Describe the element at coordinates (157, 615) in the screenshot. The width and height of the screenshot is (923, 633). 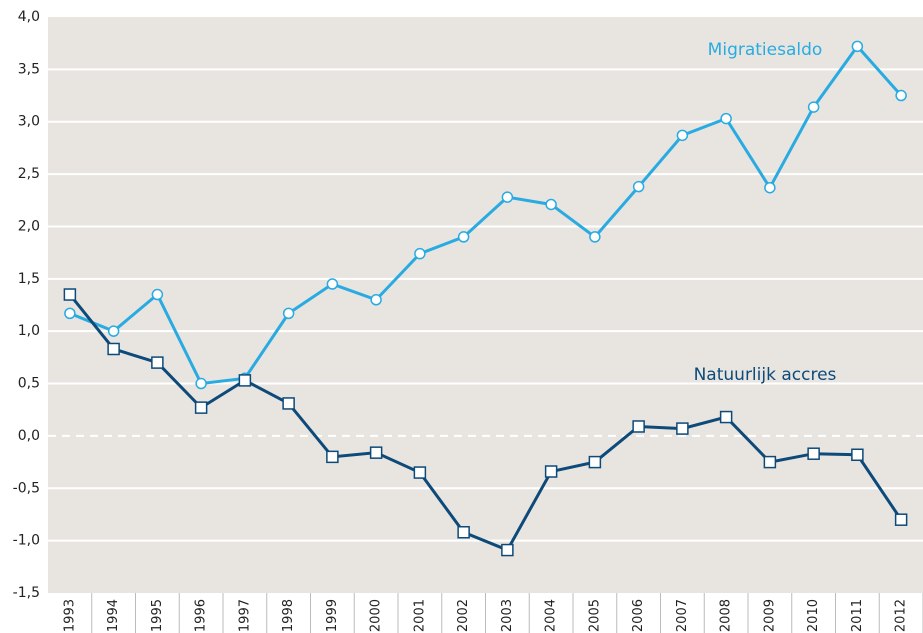
I see `x-tick-label: 1995` at that location.